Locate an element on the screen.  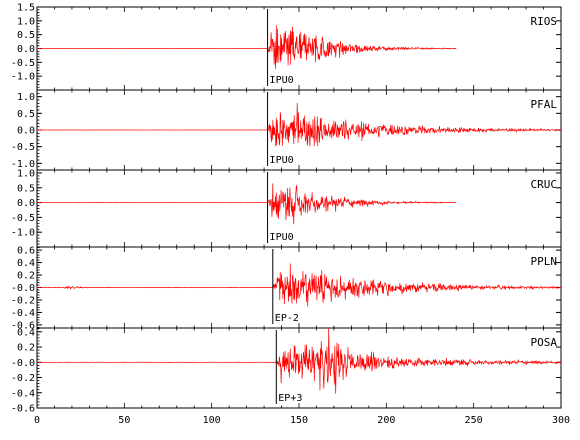
x-tick-label: 200 is located at coordinates (386, 420).